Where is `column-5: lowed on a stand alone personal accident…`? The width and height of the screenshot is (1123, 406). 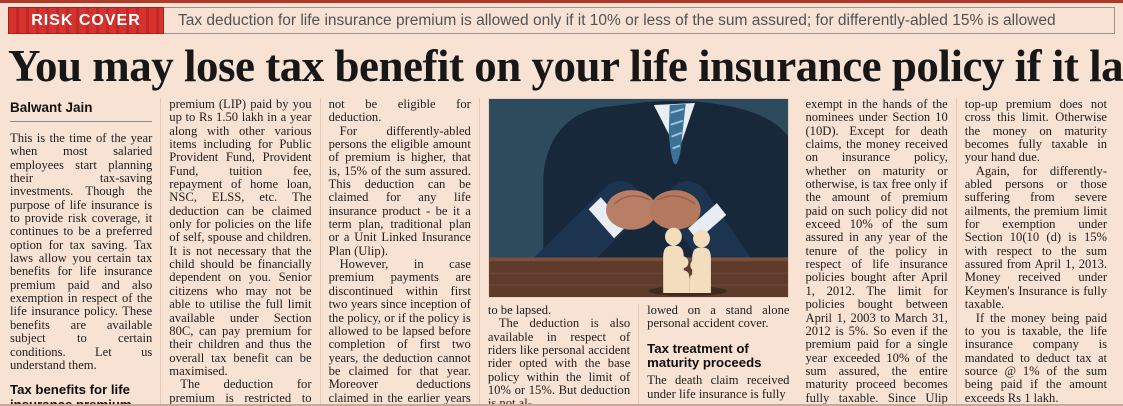 column-5: lowed on a stand alone personal accident… is located at coordinates (714, 354).